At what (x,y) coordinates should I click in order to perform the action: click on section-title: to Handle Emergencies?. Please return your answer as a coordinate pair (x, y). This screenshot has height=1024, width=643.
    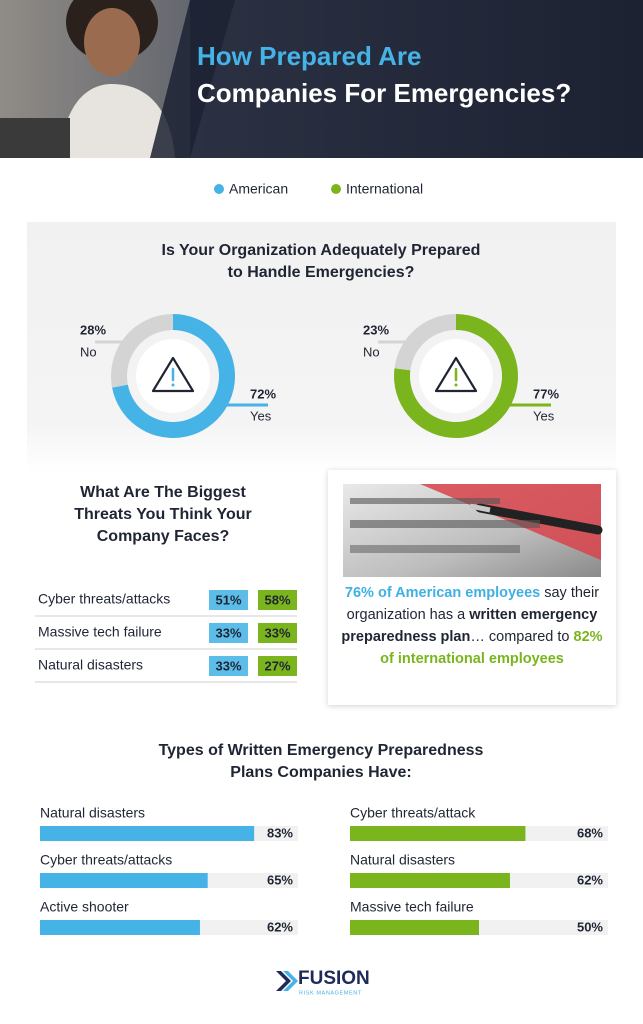
    Looking at the image, I should click on (321, 272).